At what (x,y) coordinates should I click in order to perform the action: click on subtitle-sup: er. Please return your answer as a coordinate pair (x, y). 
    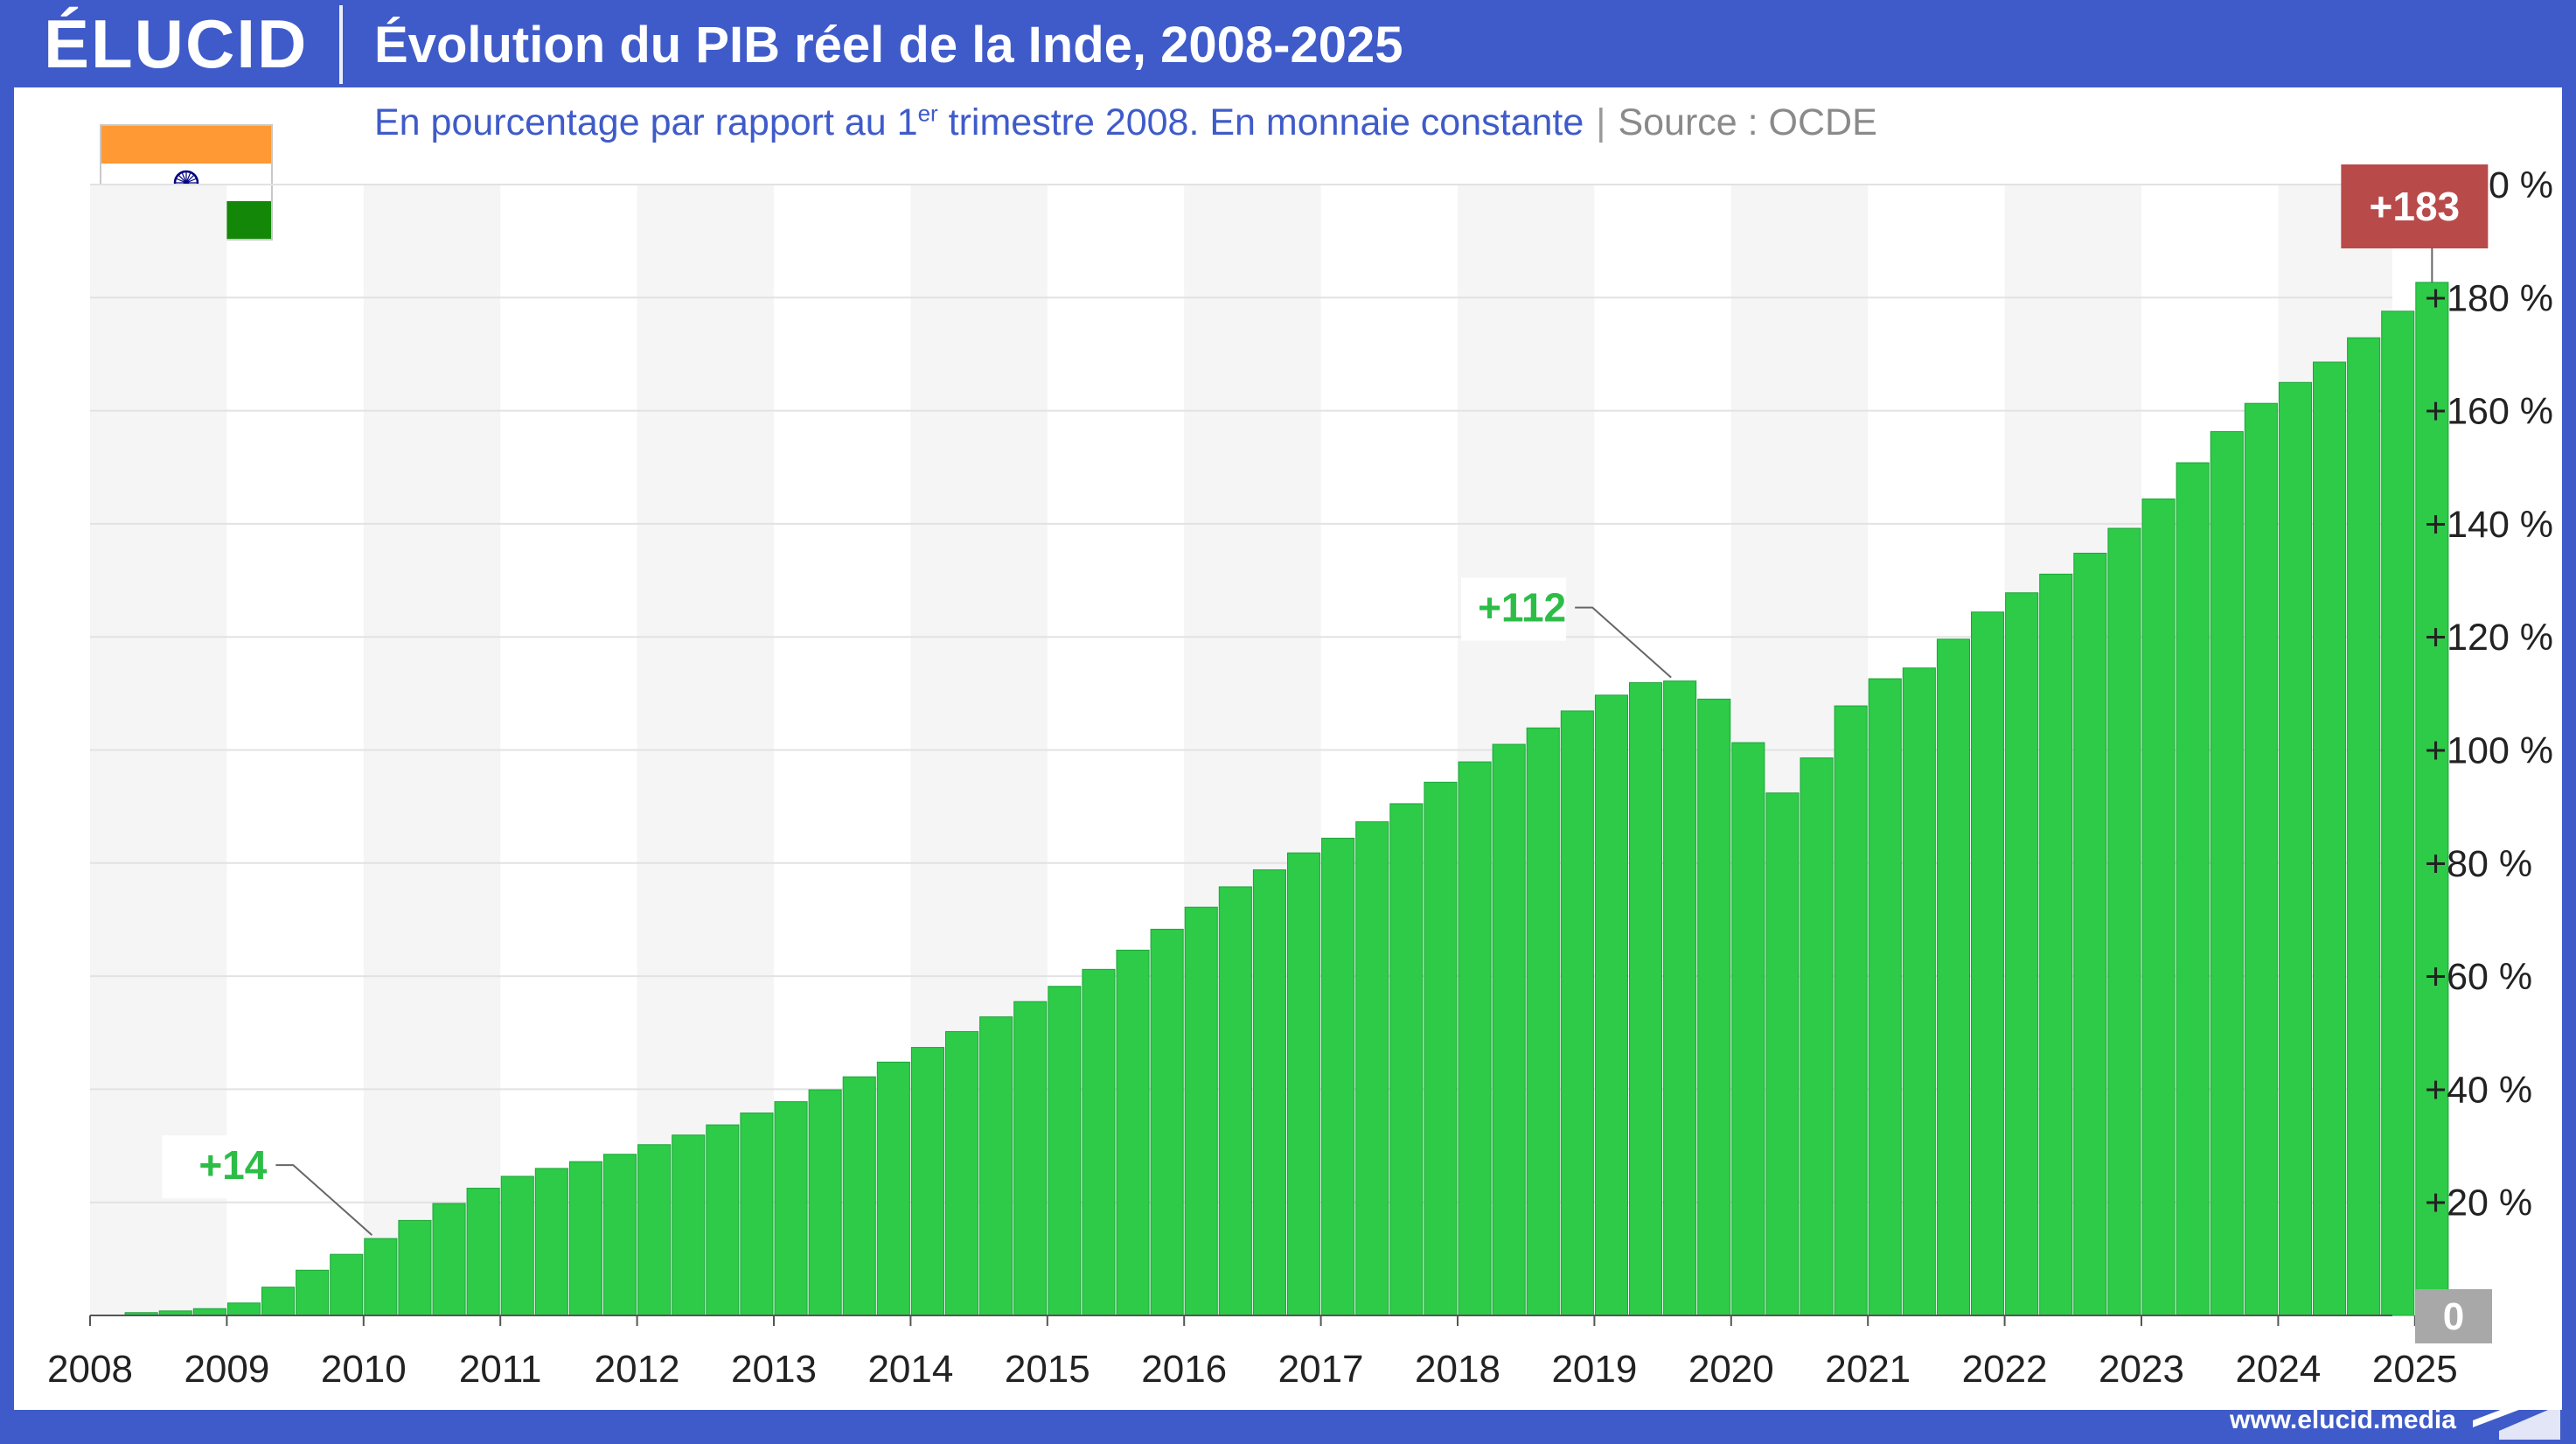
    Looking at the image, I should click on (927, 113).